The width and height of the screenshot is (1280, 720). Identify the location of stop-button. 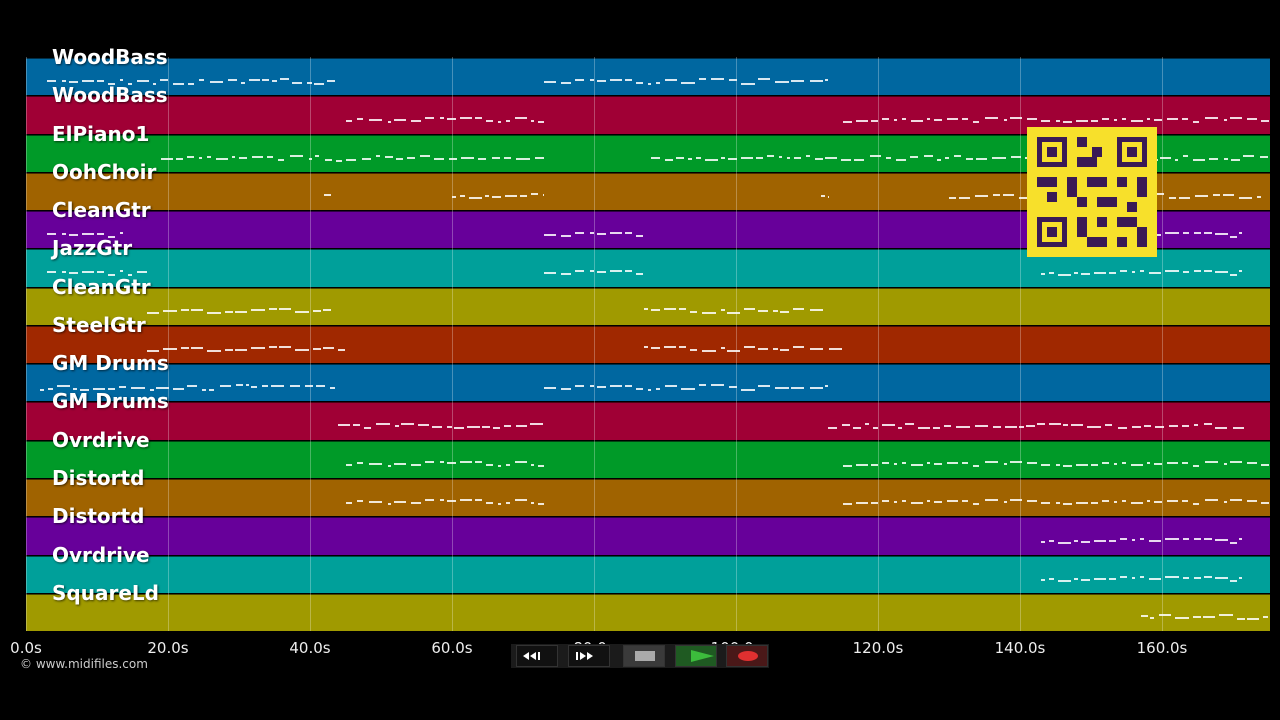
(644, 656).